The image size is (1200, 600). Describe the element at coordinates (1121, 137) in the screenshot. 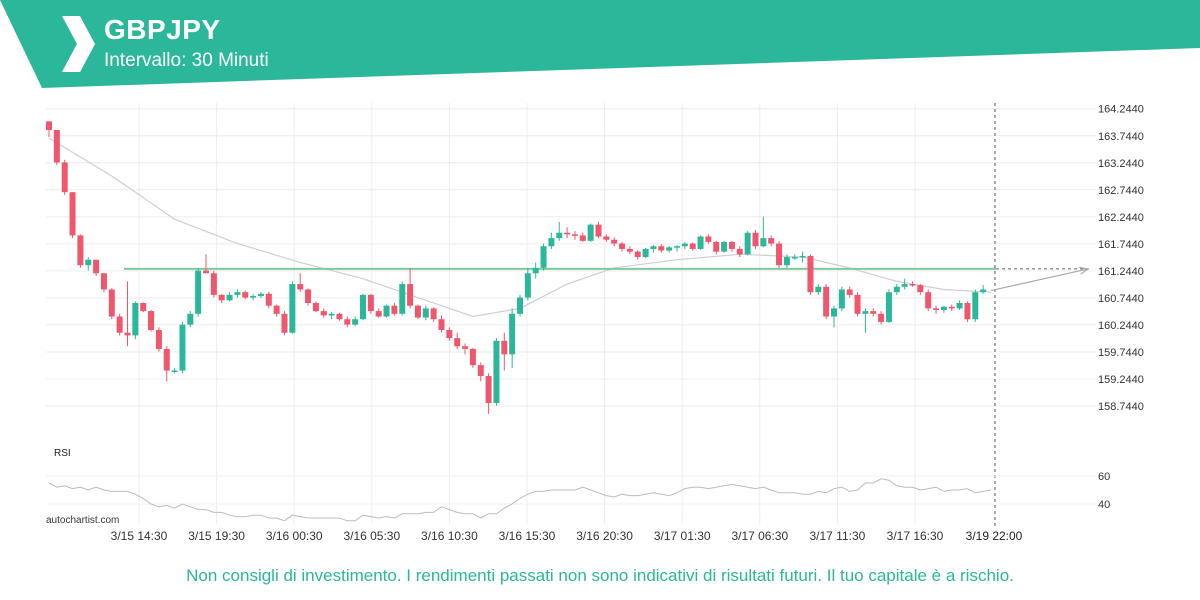

I see `y-tick-label: 163.7440` at that location.